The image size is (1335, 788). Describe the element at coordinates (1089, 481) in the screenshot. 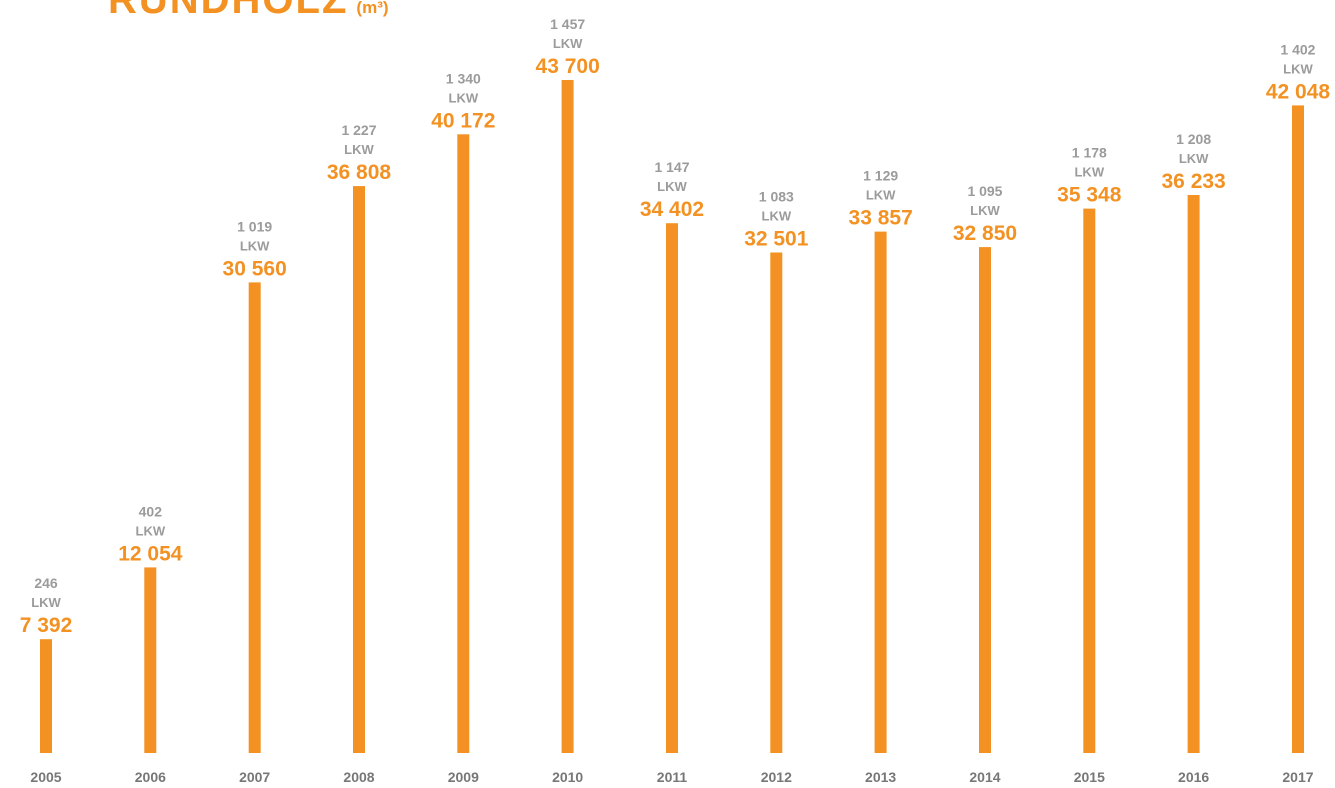

I see `bar-2015` at that location.